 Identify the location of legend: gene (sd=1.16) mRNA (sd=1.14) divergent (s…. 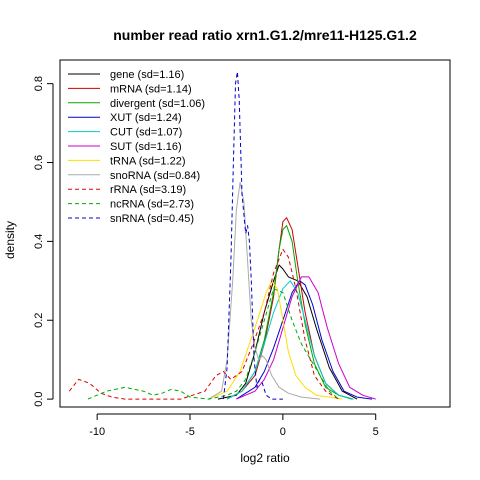
(136, 147).